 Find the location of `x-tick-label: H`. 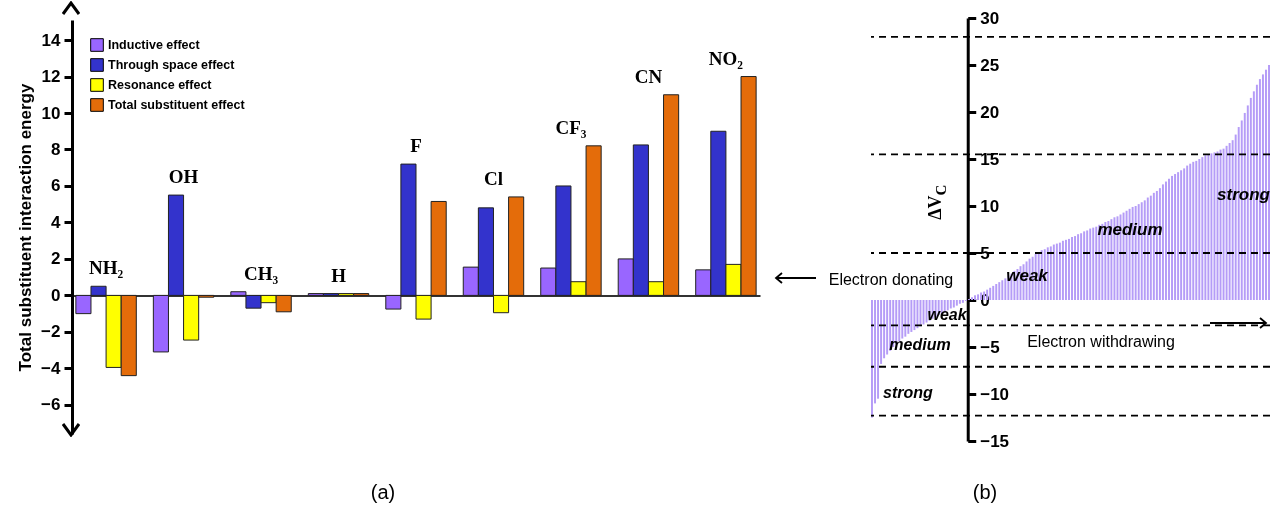

x-tick-label: H is located at coordinates (339, 275).